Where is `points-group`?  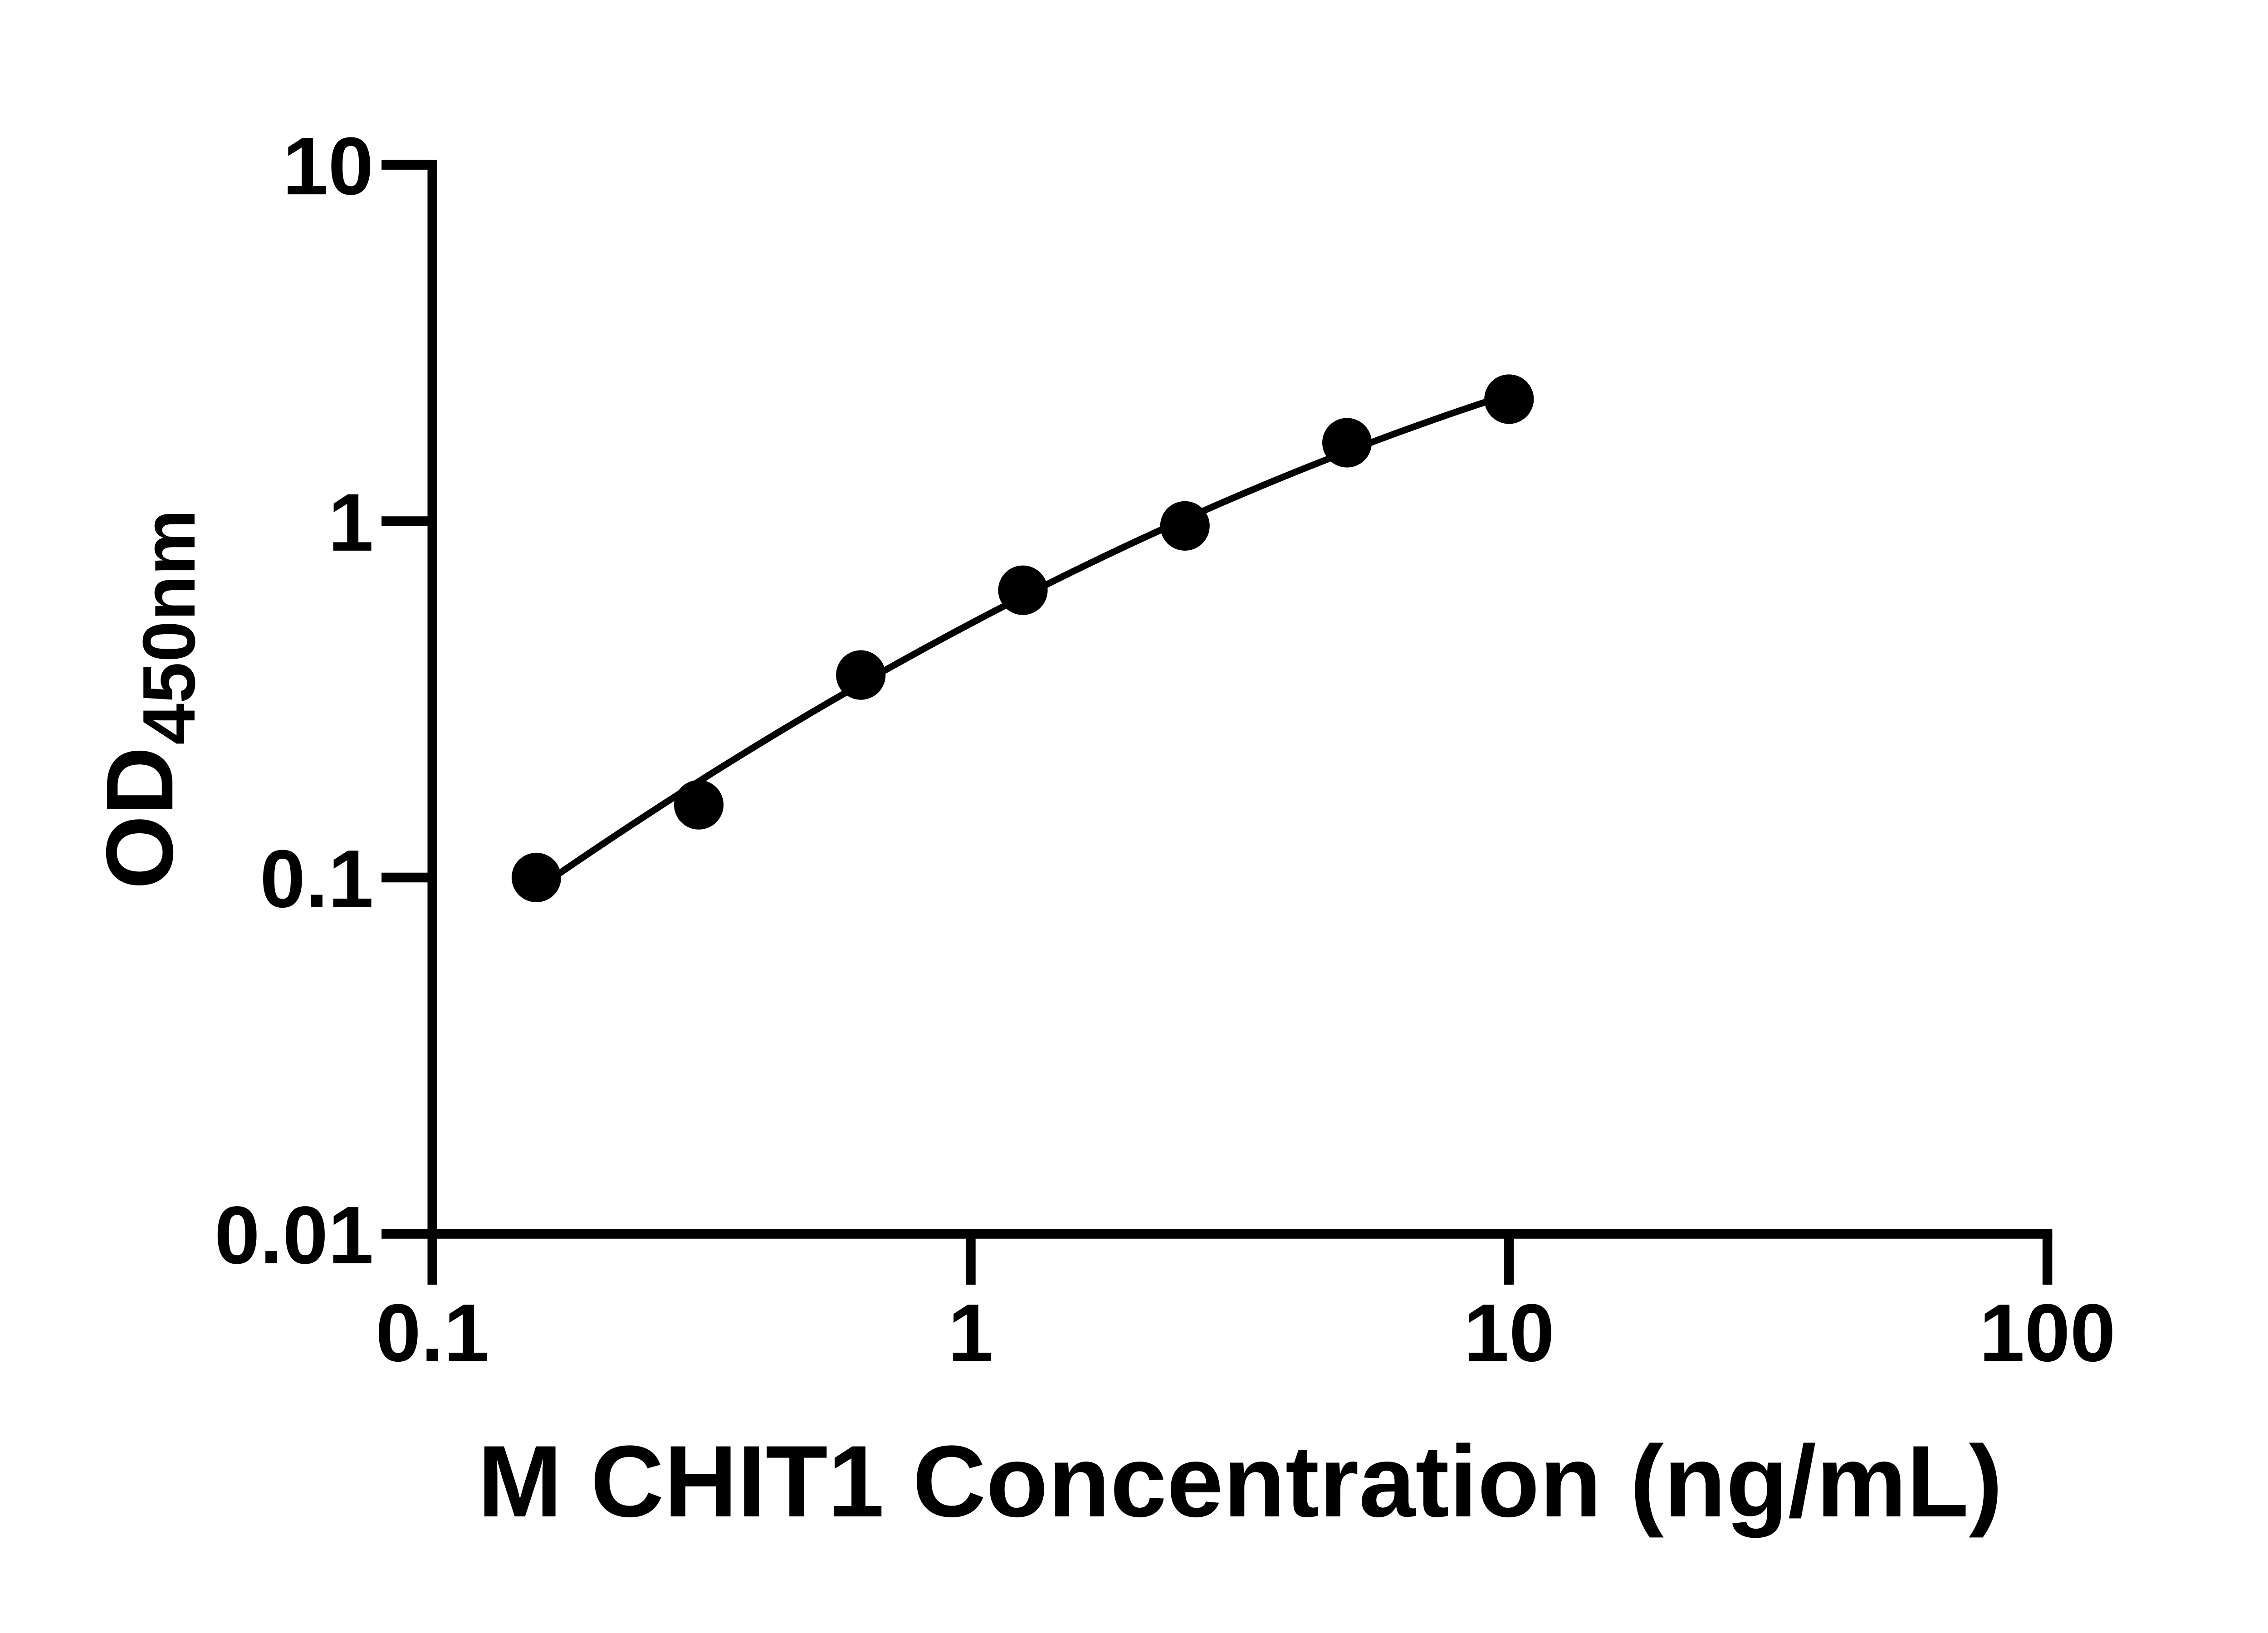
points-group is located at coordinates (1023, 638).